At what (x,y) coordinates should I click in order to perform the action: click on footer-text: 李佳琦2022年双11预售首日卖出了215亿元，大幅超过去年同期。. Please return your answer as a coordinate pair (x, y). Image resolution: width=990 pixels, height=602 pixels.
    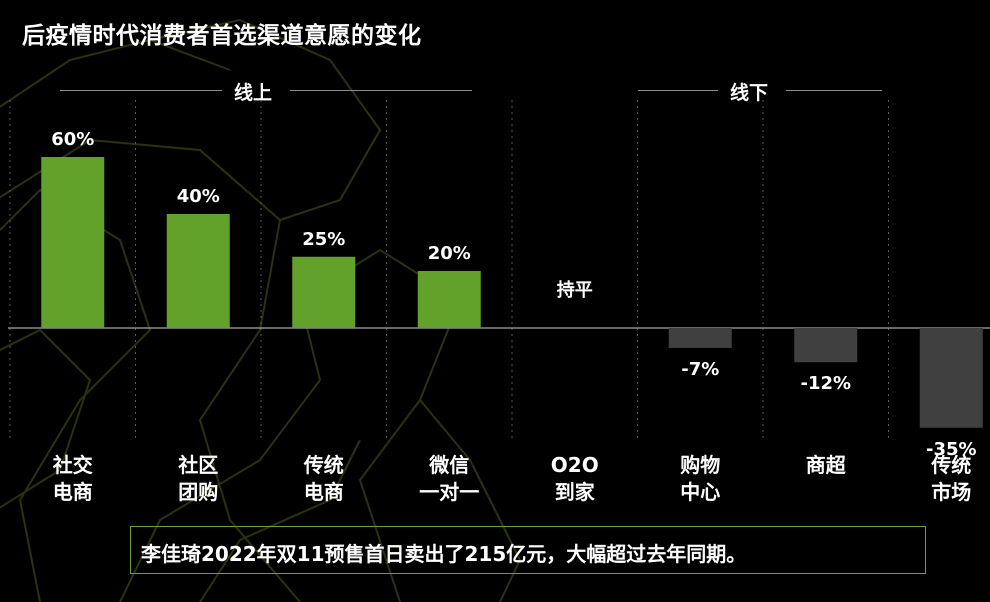
    Looking at the image, I should click on (444, 554).